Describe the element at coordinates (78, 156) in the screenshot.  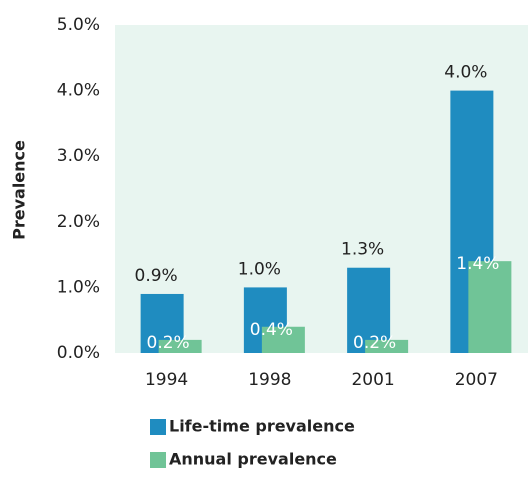
I see `y-tick-label: 3.0%` at that location.